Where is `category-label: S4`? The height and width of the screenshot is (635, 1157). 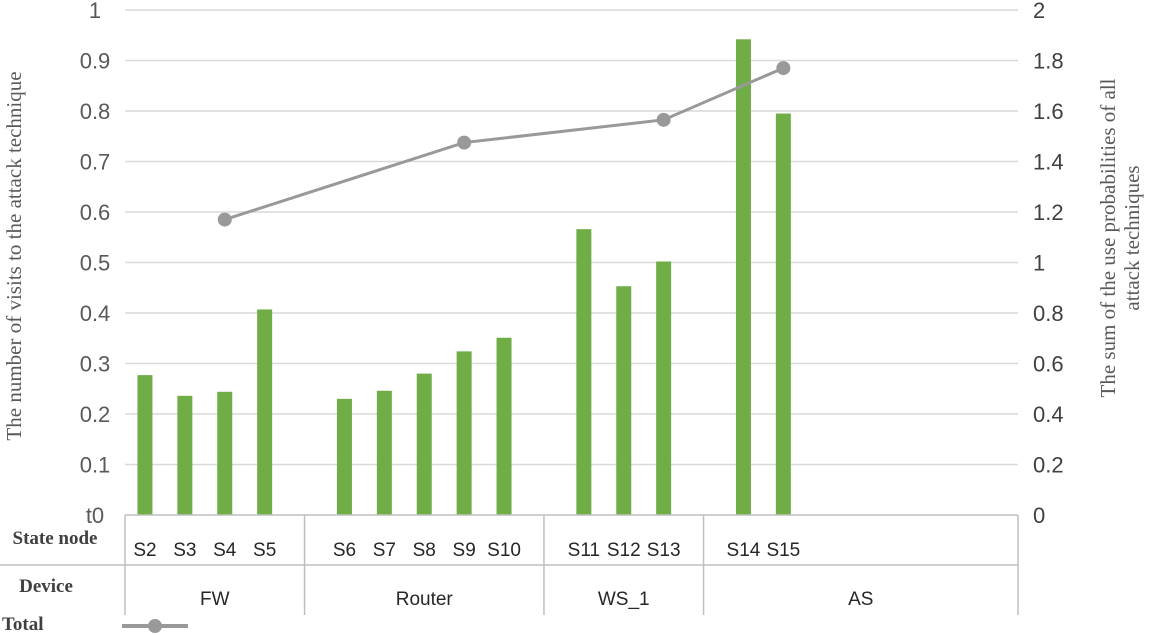 category-label: S4 is located at coordinates (225, 550).